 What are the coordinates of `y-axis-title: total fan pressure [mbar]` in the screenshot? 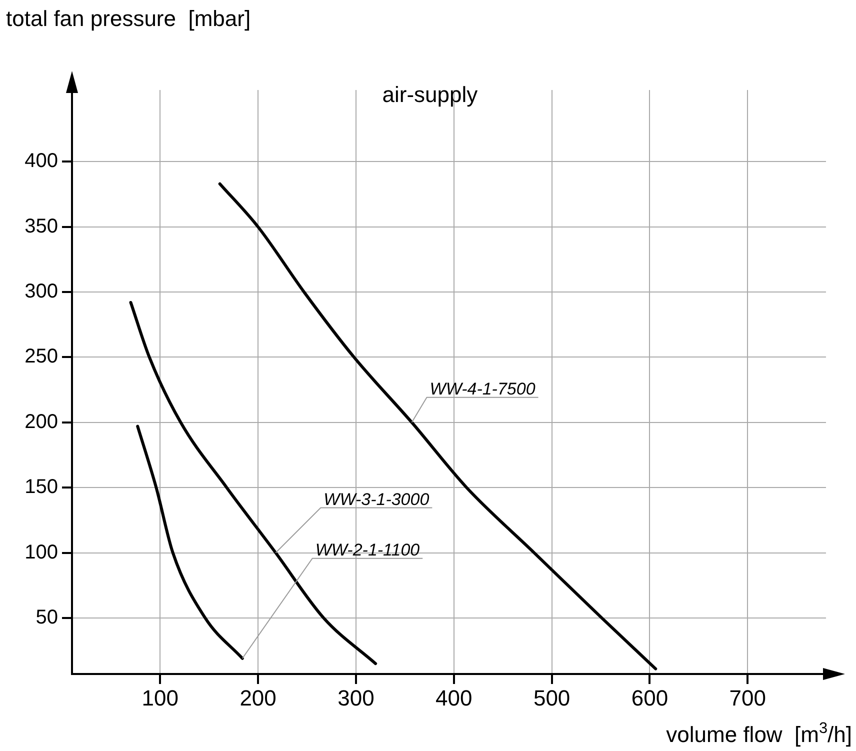 It's located at (128, 18).